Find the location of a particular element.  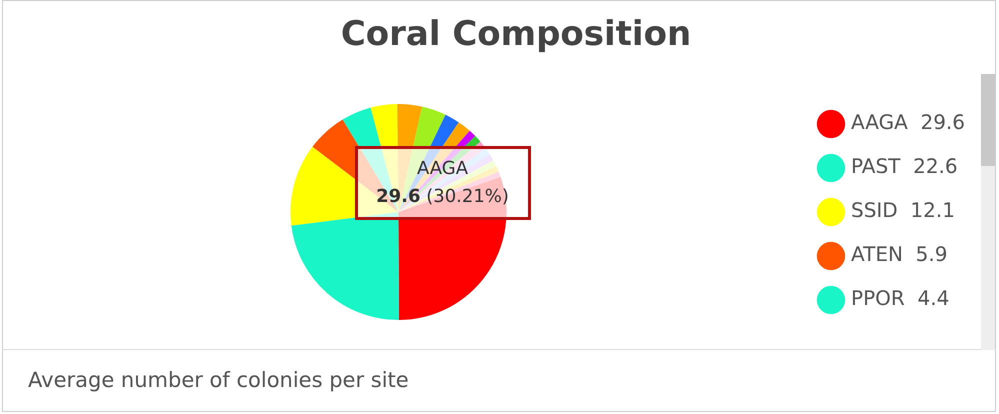

legend-label: SSID 12.1 is located at coordinates (903, 210).